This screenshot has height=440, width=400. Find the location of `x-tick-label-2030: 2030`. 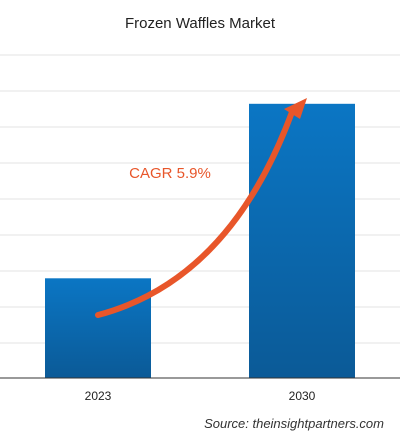

x-tick-label-2030: 2030 is located at coordinates (302, 396).